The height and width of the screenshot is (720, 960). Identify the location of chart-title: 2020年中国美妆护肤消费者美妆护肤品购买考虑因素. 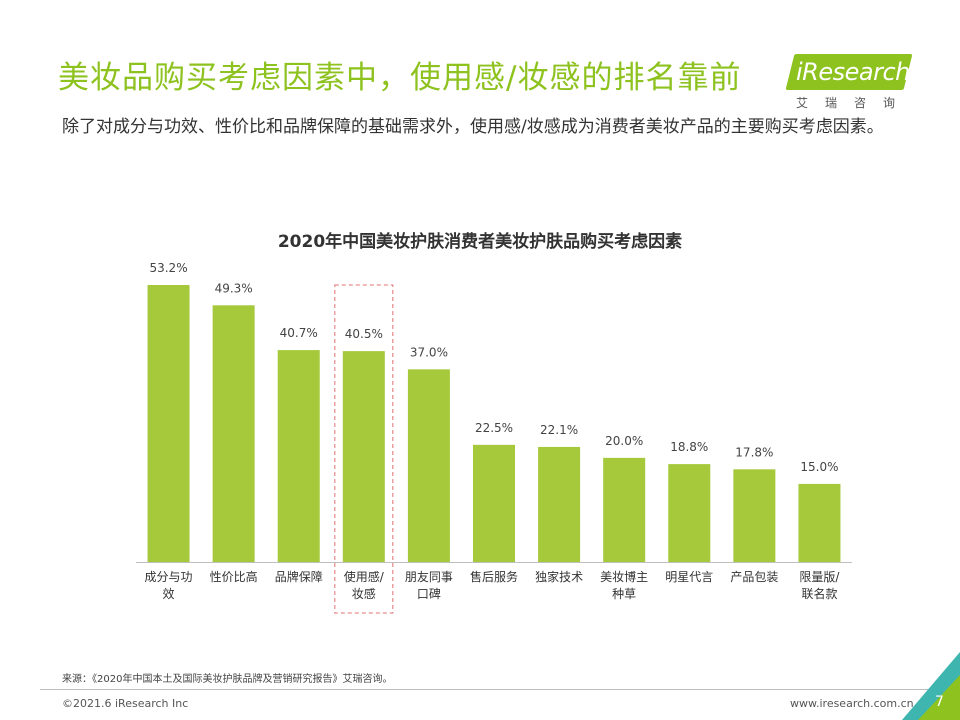
(480, 242).